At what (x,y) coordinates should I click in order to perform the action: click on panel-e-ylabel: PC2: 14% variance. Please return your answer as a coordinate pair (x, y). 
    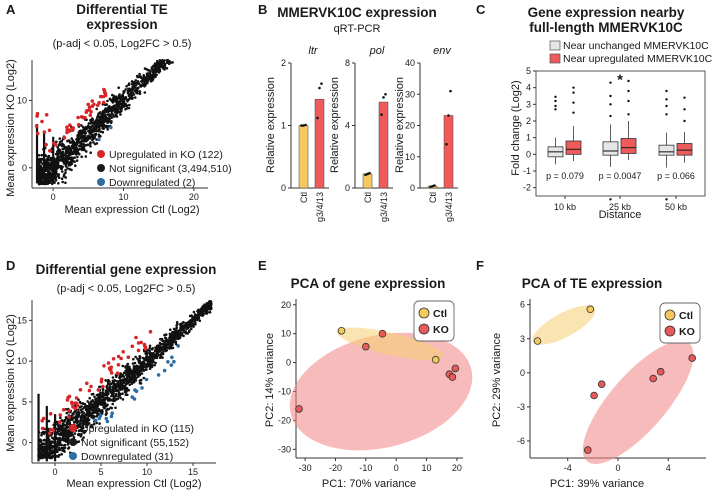
    Looking at the image, I should click on (270, 380).